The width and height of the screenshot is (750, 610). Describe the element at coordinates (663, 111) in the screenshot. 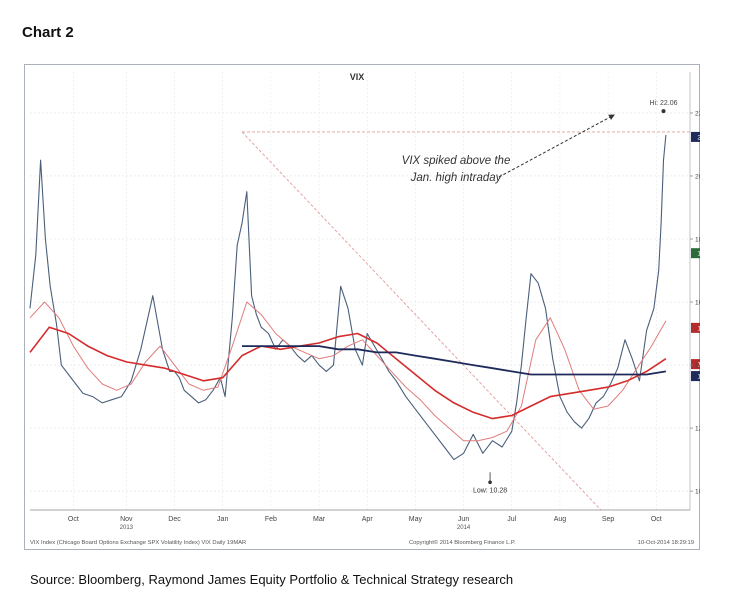

I see `hi-marker` at that location.